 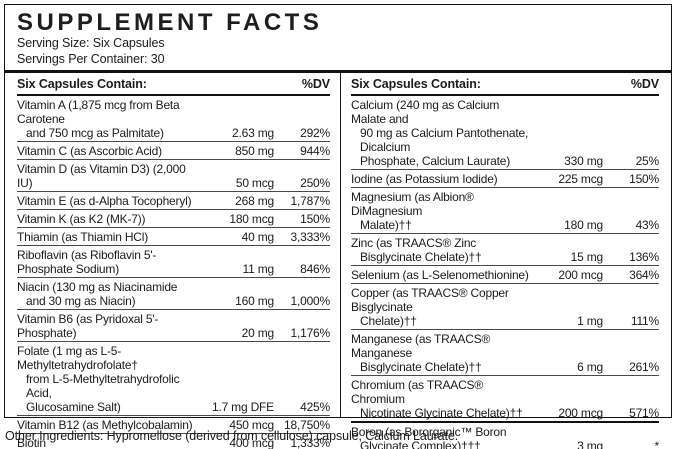 What do you see at coordinates (590, 443) in the screenshot?
I see `nutrient-amount: 3 mg` at bounding box center [590, 443].